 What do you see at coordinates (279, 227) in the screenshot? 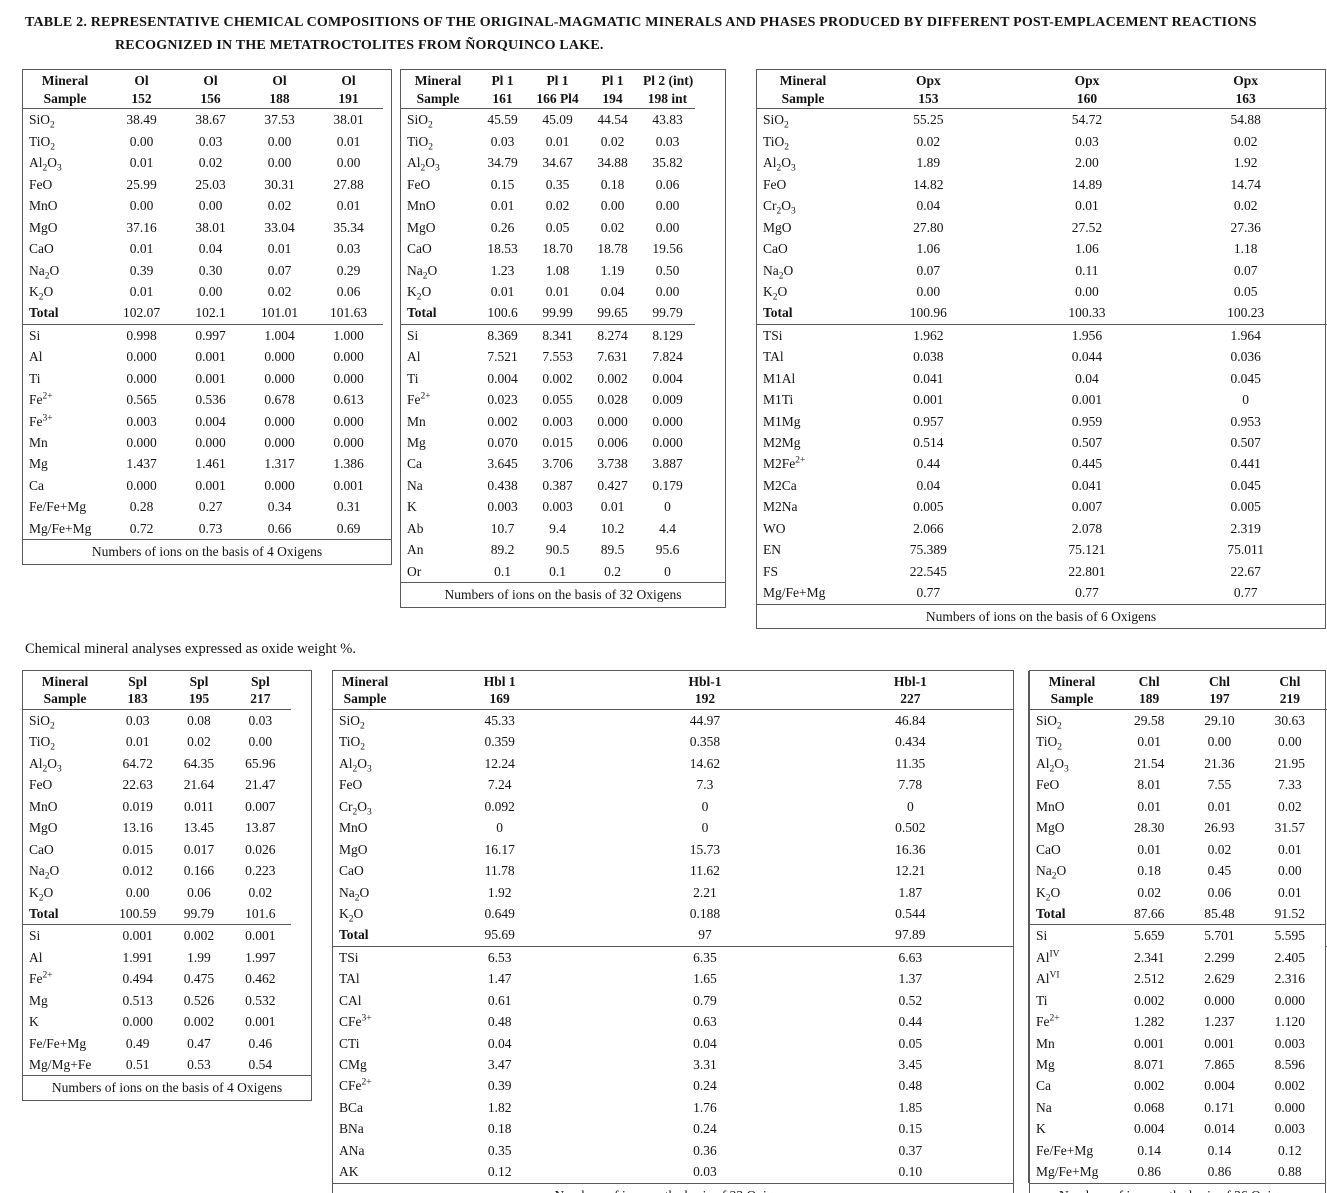
I see `value-cell: 33.04` at bounding box center [279, 227].